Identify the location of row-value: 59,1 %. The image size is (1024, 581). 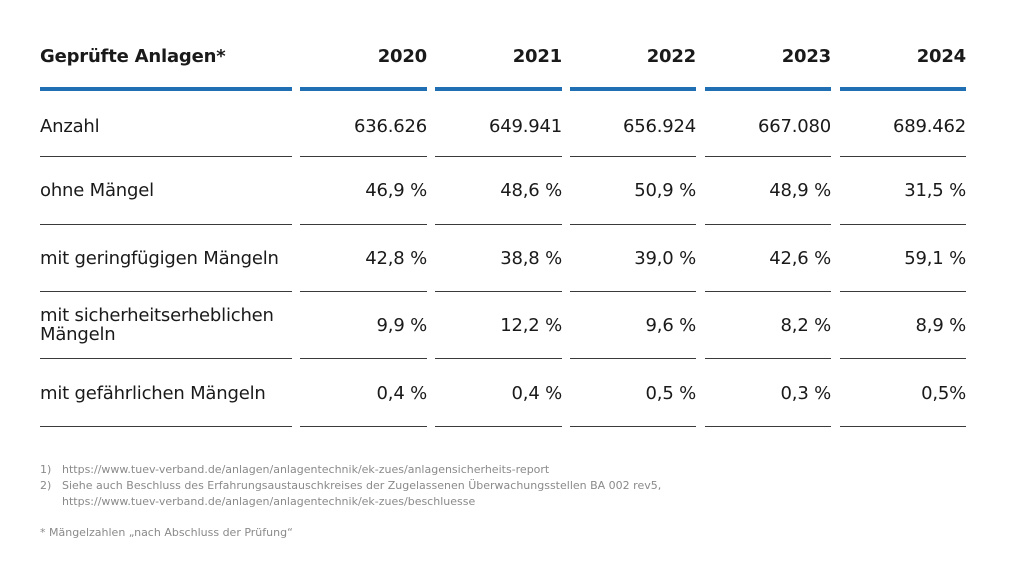
(935, 258).